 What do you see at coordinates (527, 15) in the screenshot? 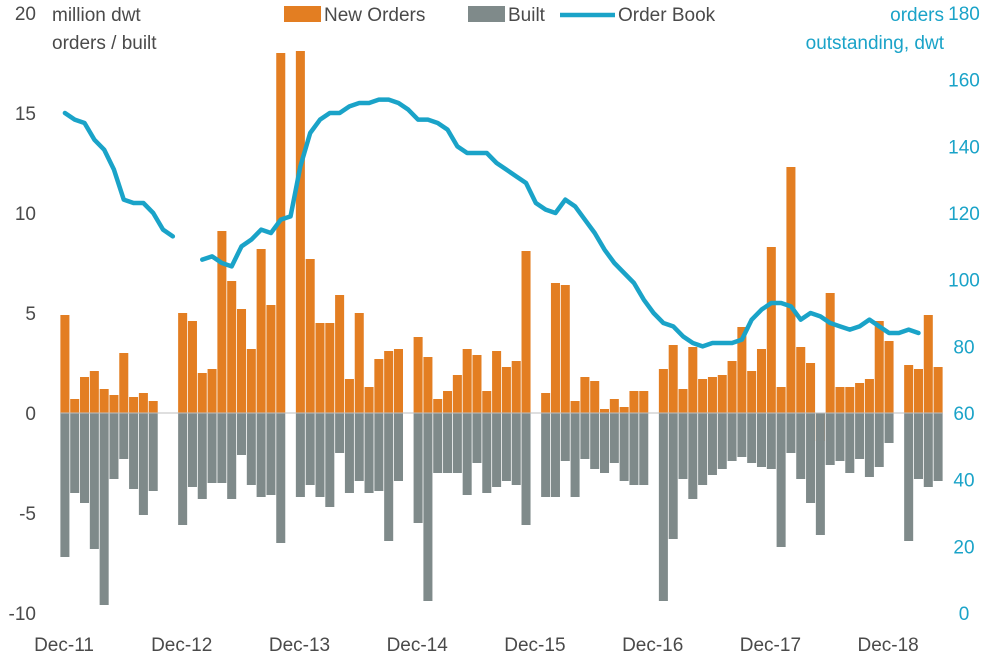
I see `legend-label-built: Built` at bounding box center [527, 15].